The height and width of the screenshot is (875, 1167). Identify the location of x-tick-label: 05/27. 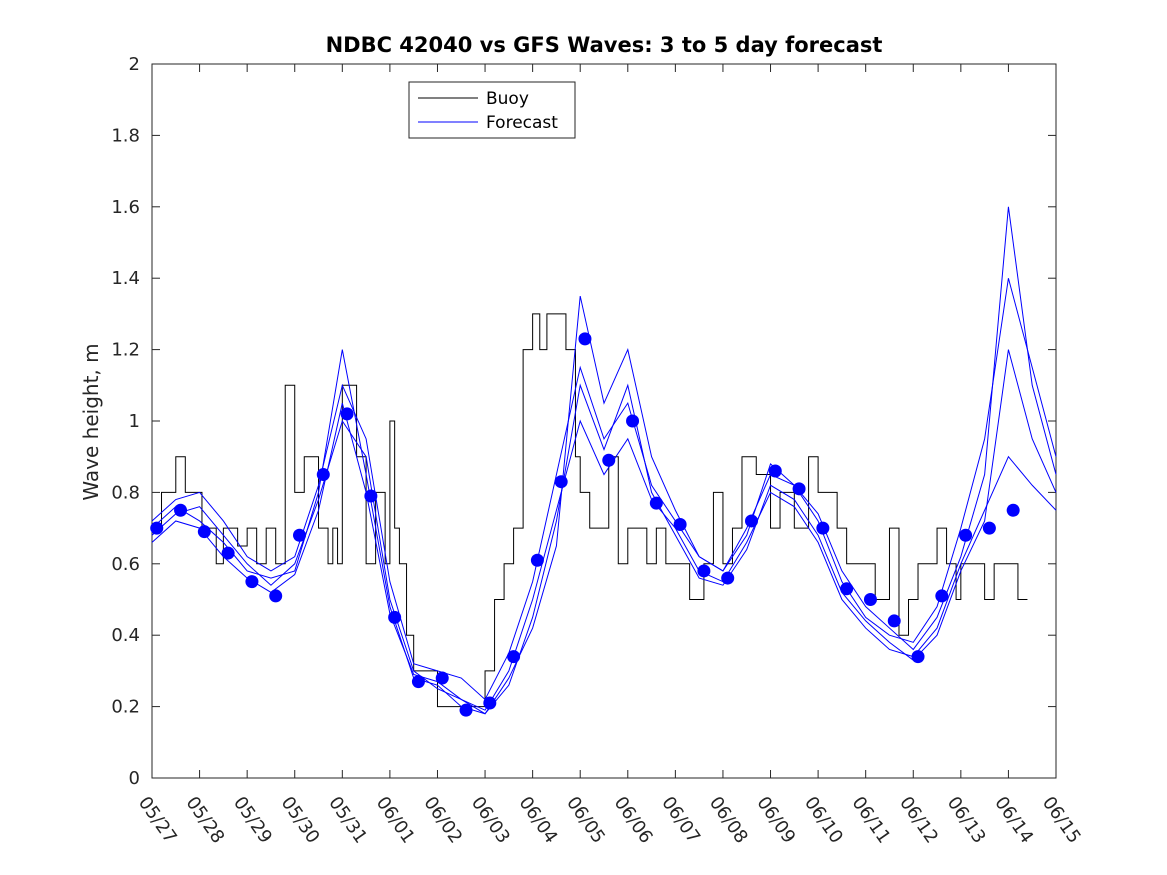
(157, 820).